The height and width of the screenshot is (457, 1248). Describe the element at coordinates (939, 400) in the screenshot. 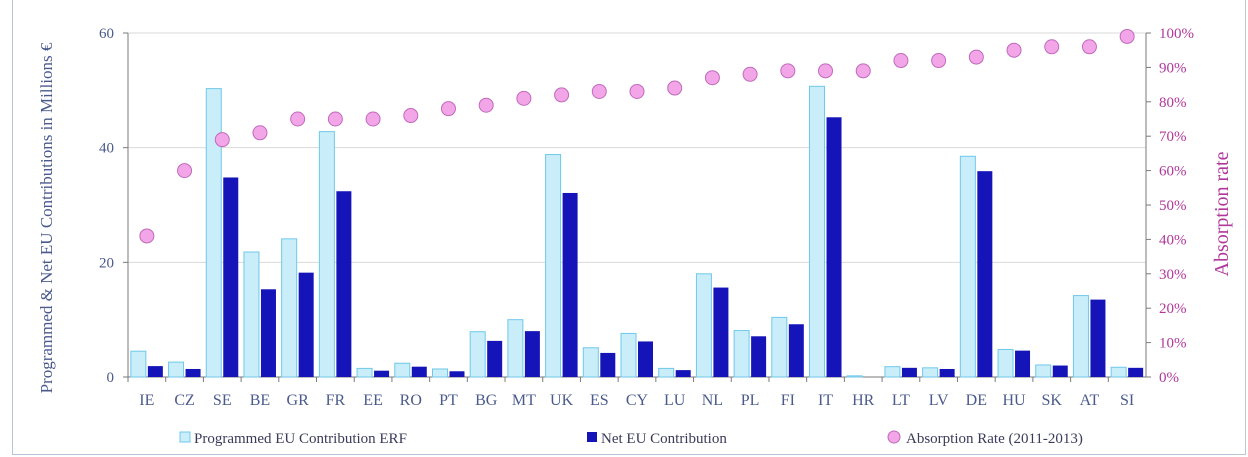

I see `tick-label-x-LV: LV` at that location.